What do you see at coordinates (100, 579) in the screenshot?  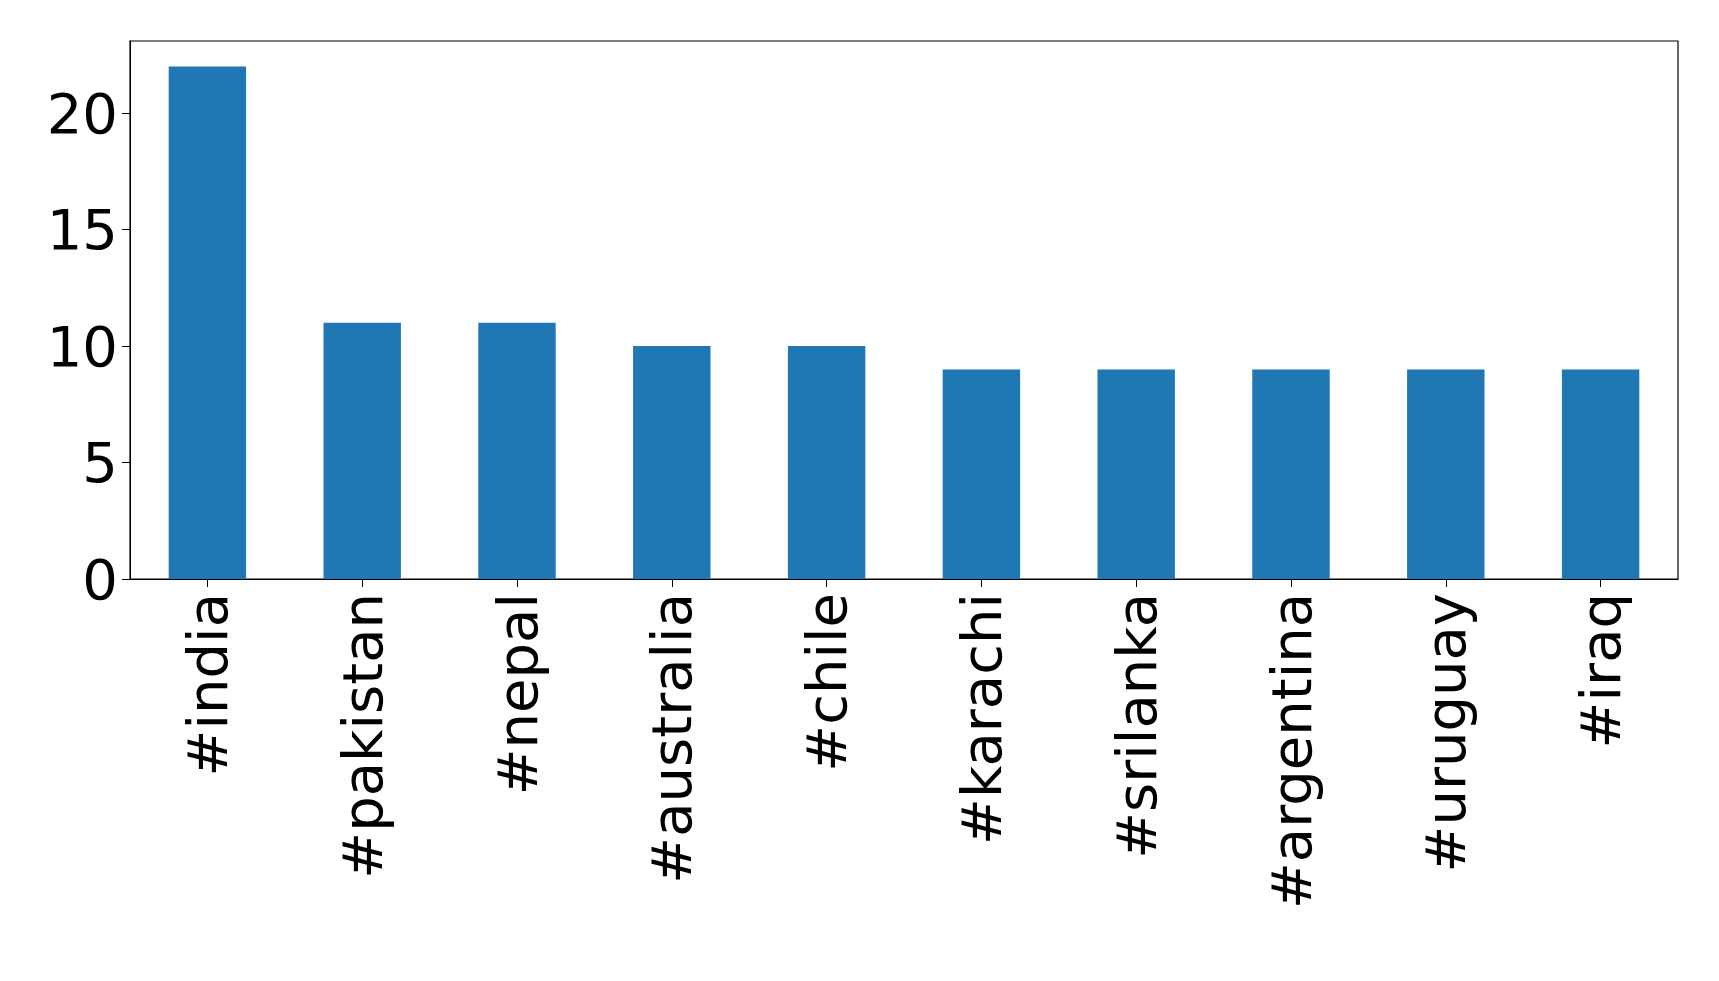 I see `y-tick-label: 0` at bounding box center [100, 579].